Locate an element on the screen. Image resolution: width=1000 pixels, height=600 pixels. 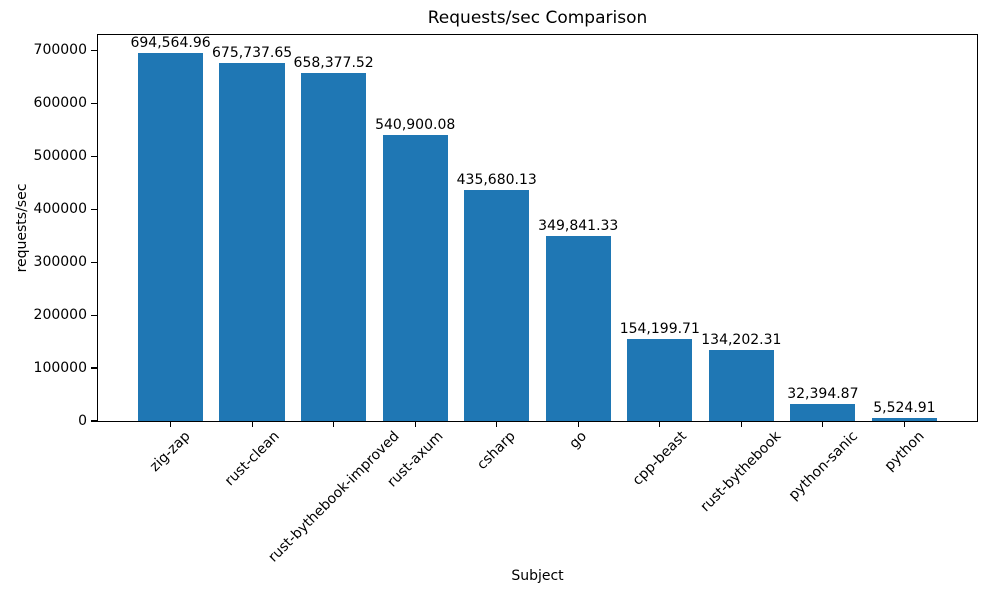
bar-value-label-cpp-beast: 154,199.71 is located at coordinates (659, 329).